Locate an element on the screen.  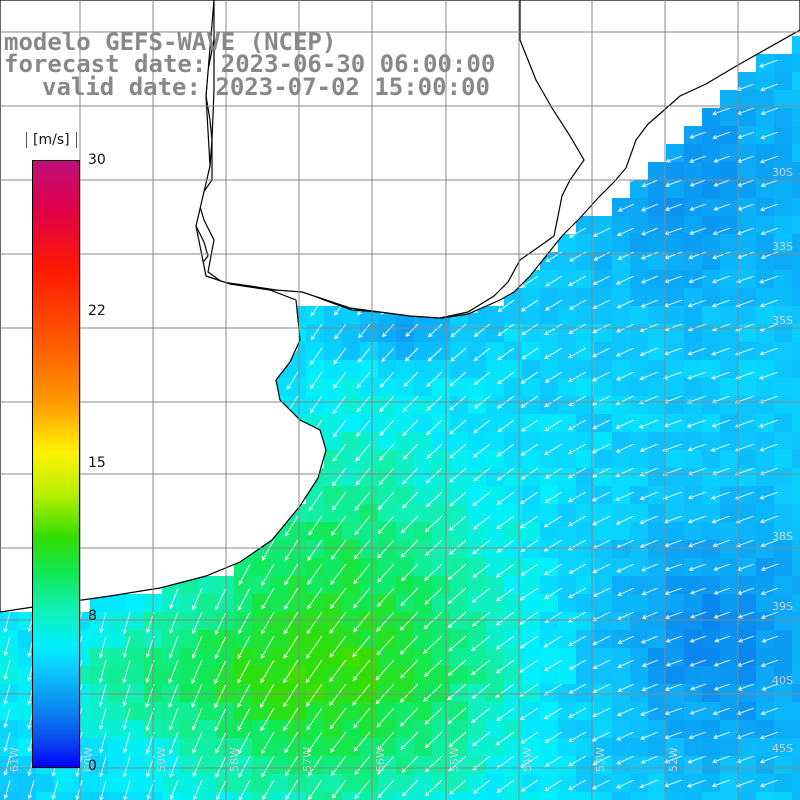
title-model: modelo GEFS-WAVE (NCEP) is located at coordinates (170, 42).